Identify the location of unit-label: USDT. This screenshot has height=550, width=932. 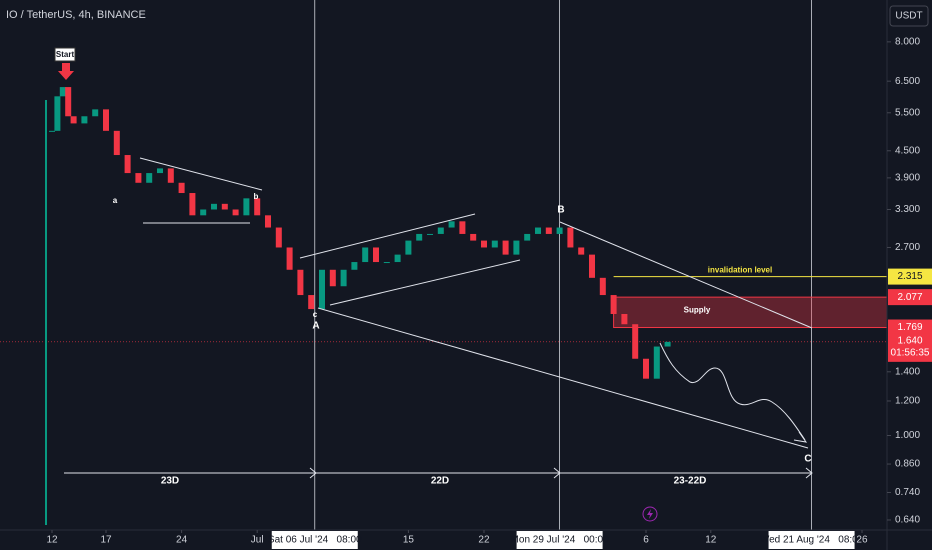
(908, 16).